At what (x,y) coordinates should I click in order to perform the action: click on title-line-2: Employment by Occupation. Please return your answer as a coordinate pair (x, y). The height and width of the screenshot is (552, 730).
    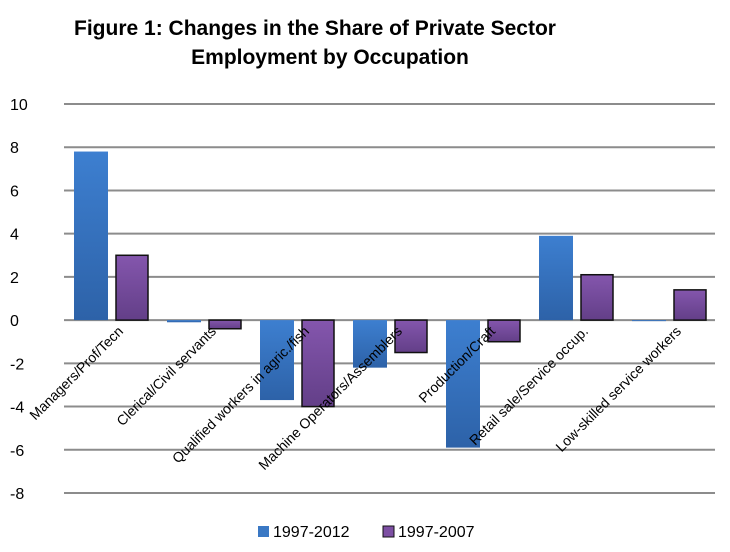
    Looking at the image, I should click on (330, 57).